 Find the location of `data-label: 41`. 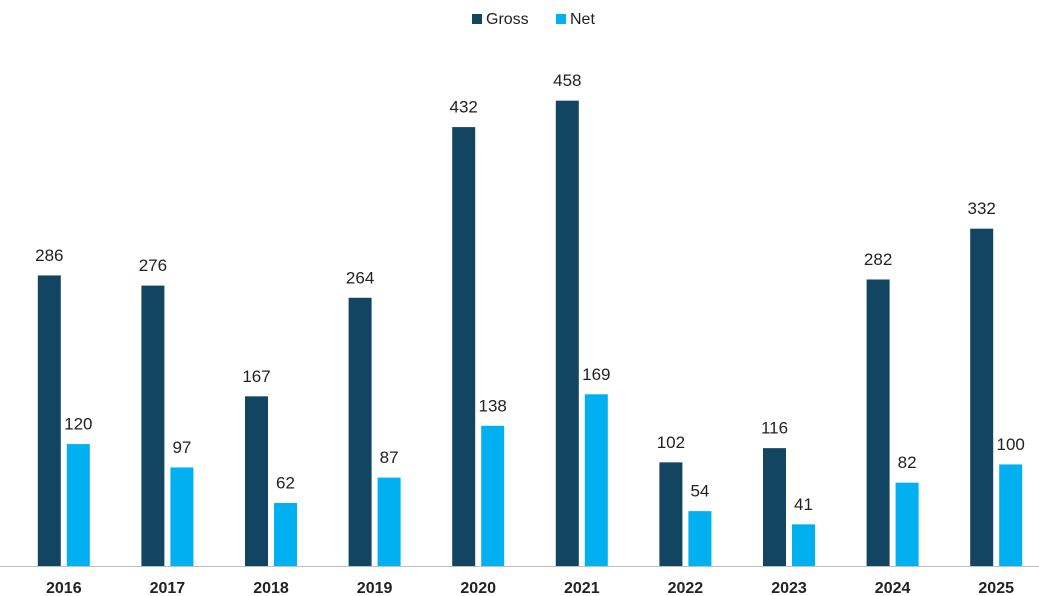

data-label: 41 is located at coordinates (803, 504).